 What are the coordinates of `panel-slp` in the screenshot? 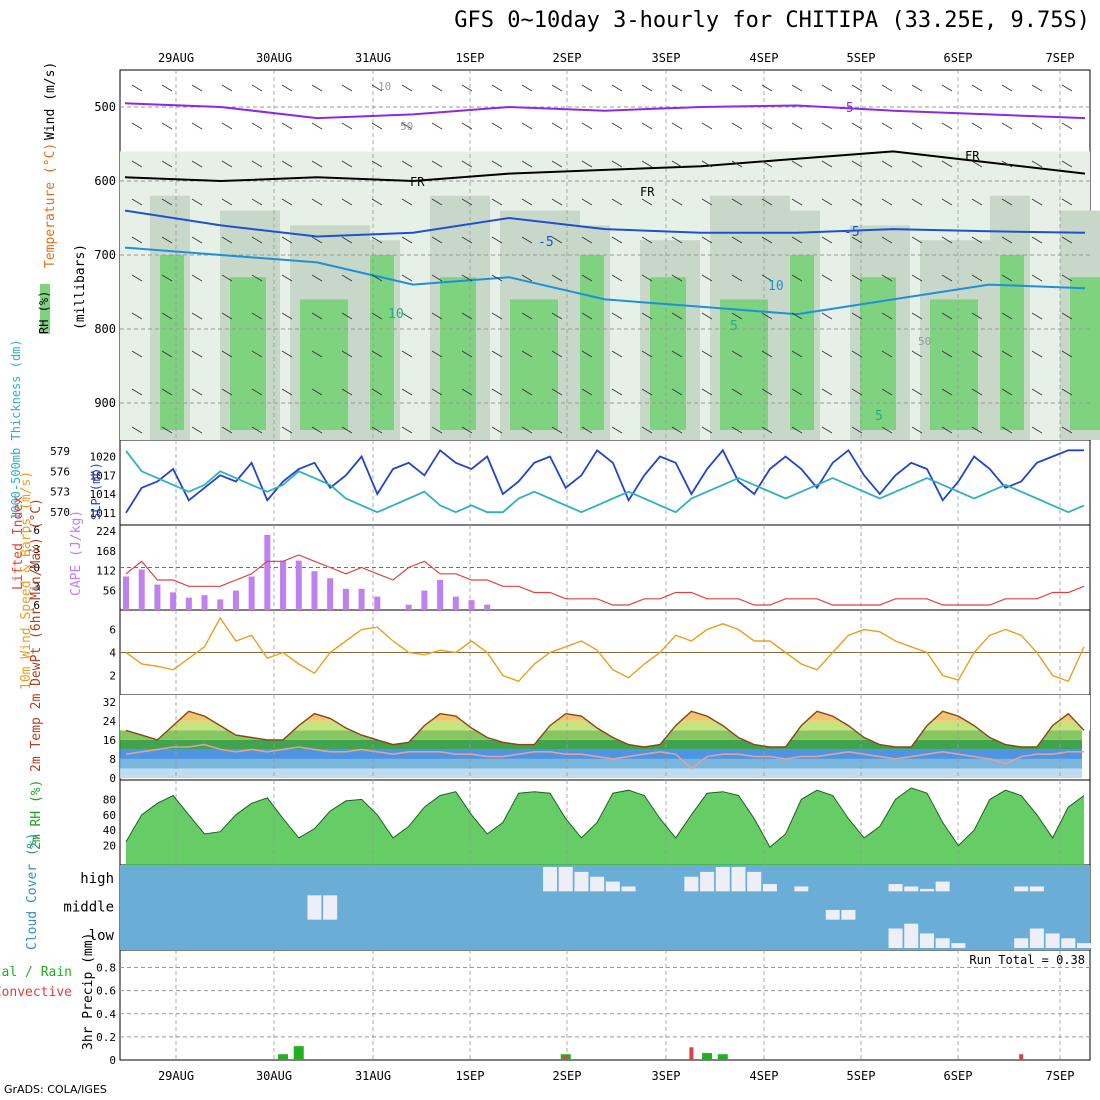 It's located at (605, 482).